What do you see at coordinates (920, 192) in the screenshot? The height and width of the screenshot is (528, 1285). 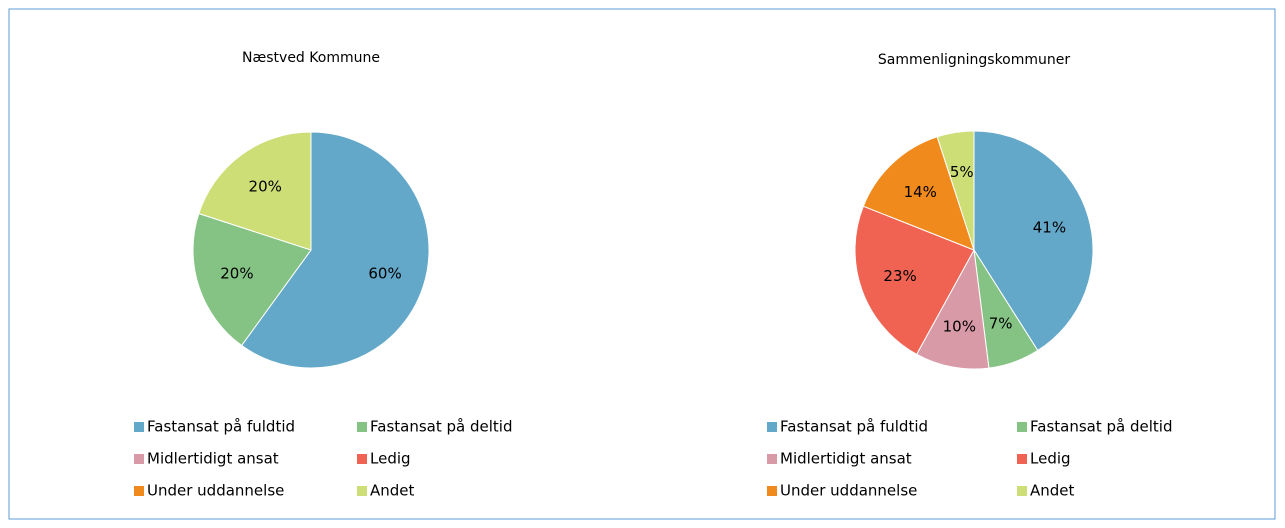 I see `data-label: 14%` at bounding box center [920, 192].